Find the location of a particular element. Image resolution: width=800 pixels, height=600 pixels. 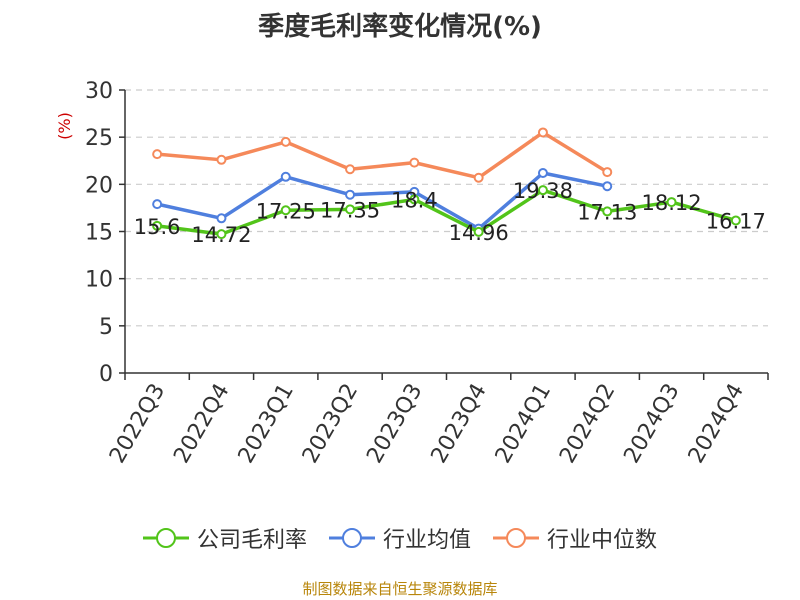

x-tick-label: 2022Q3 is located at coordinates (137, 424).